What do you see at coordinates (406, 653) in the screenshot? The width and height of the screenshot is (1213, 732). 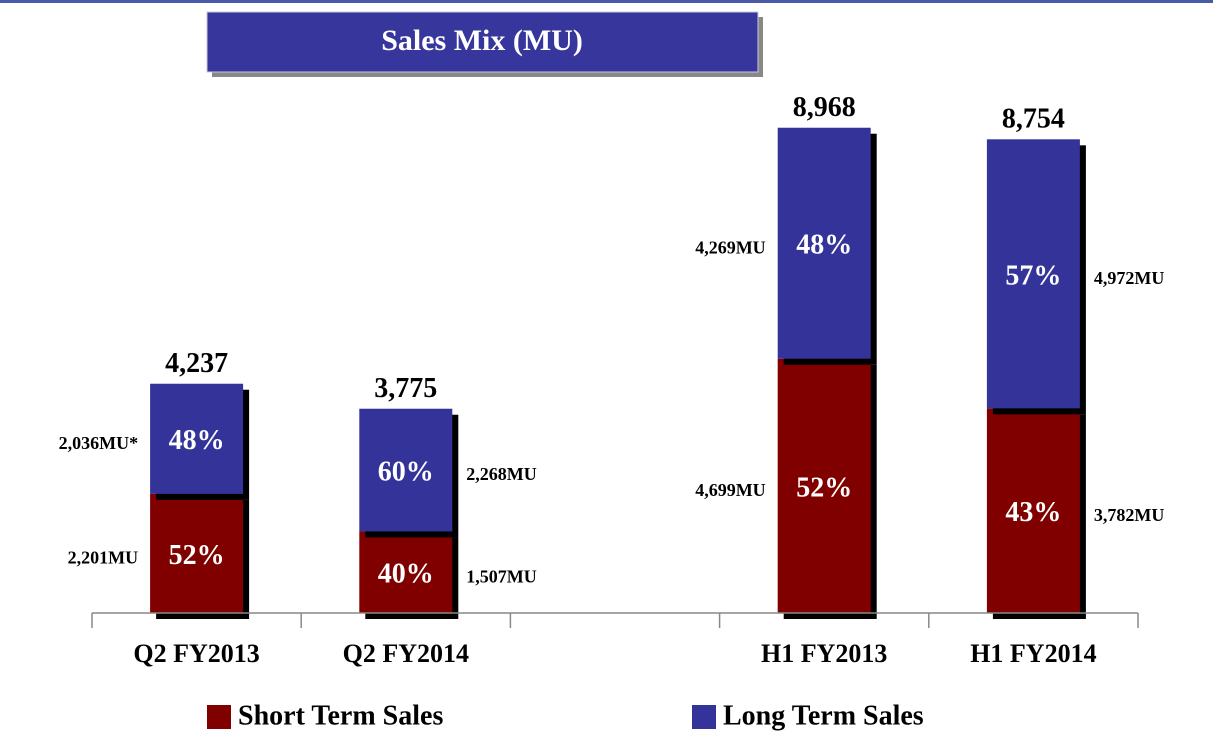 I see `x-tick-label: Q2 FY2014` at bounding box center [406, 653].